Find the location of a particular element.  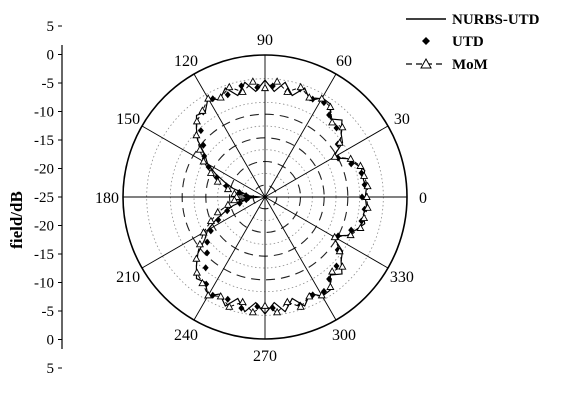

legend: NURBS-UTD UTD MoM is located at coordinates (473, 42).